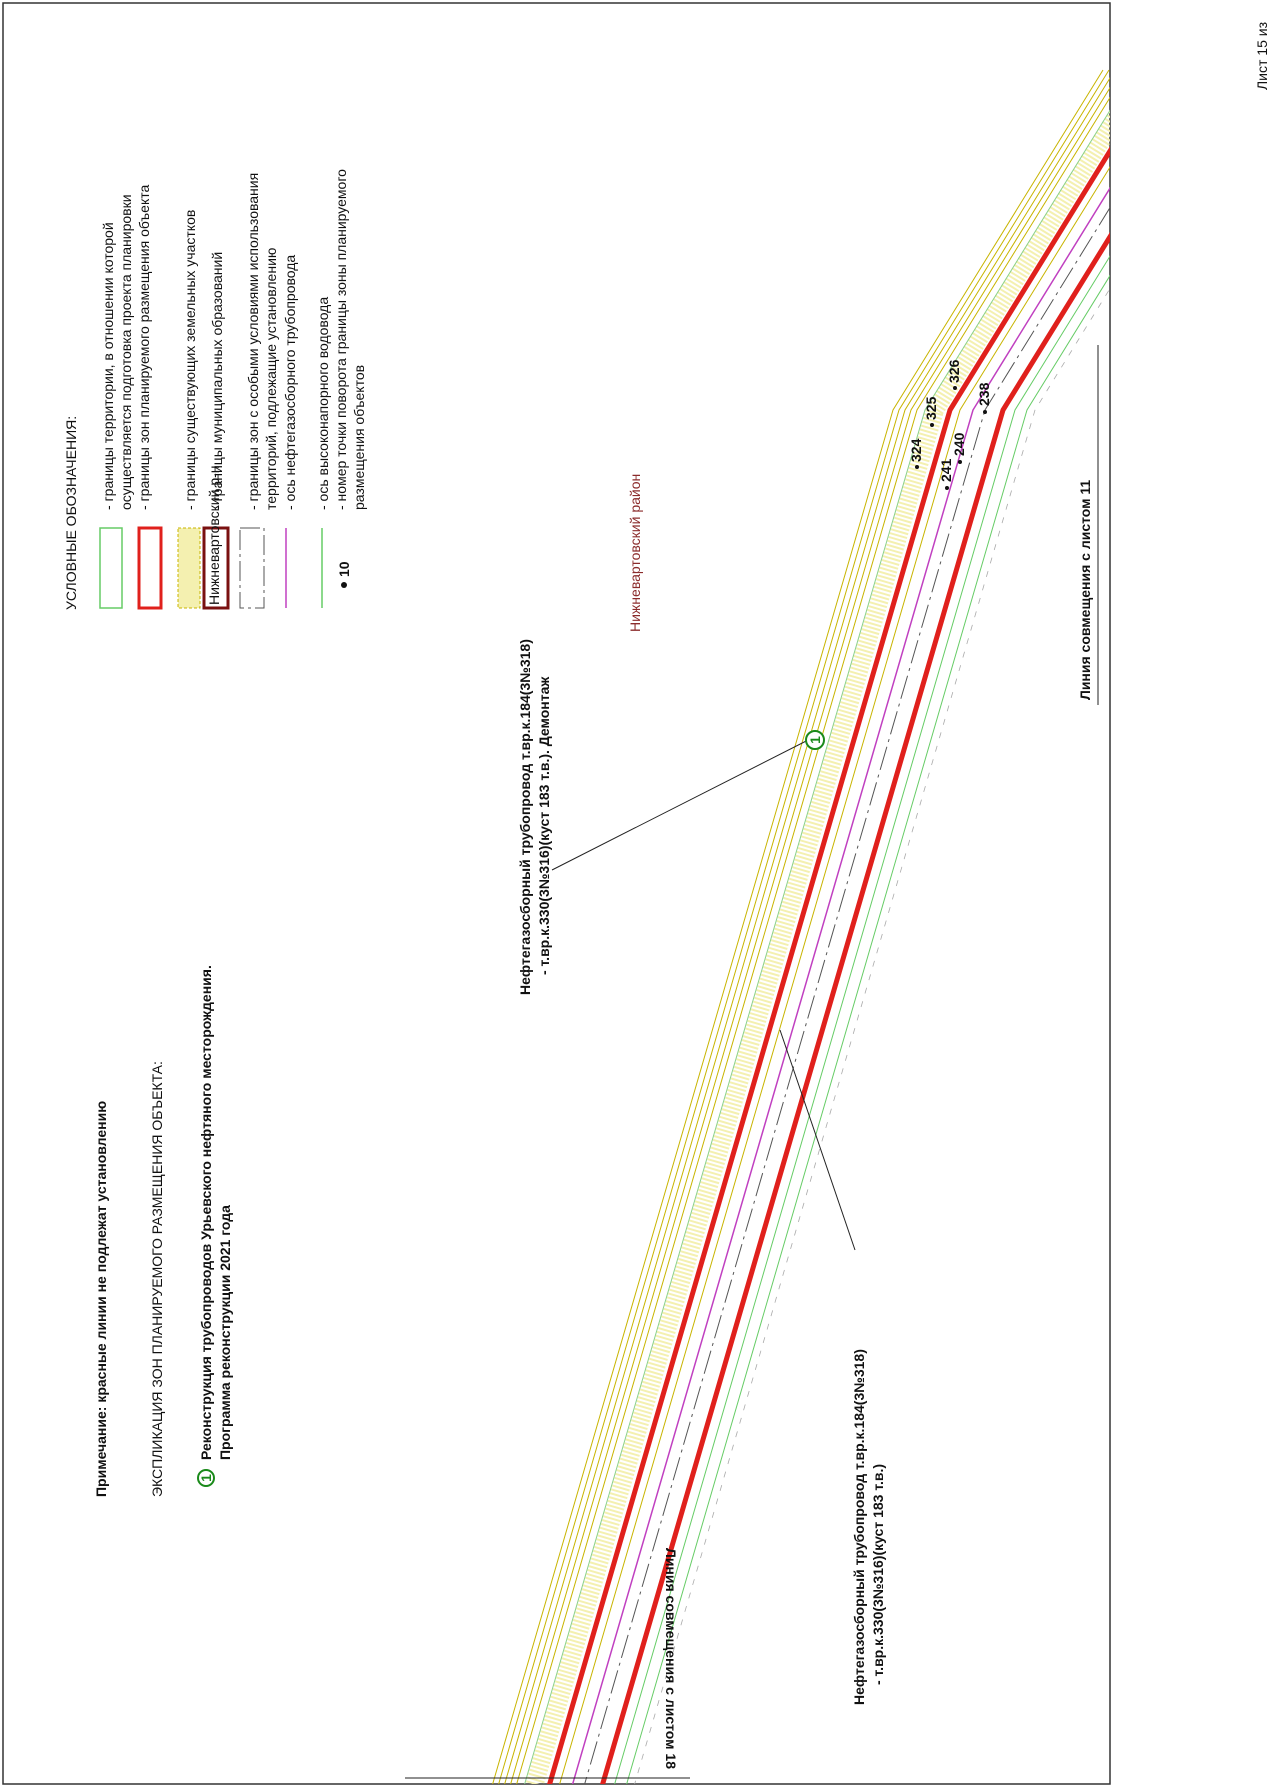  I want to click on point-label: 240, so click(959, 444).